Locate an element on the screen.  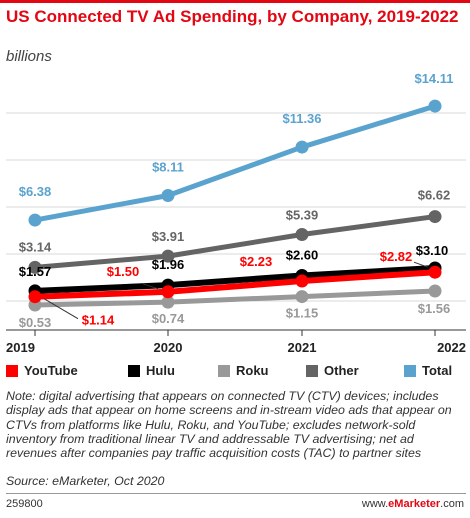
data-point-total-2022 is located at coordinates (435, 106).